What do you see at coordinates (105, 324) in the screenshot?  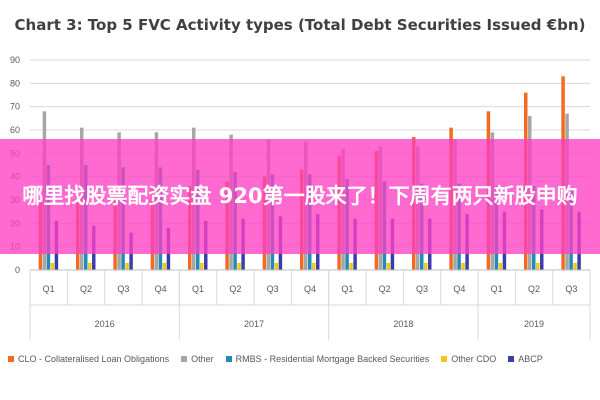 I see `x-group-label: 2016` at bounding box center [105, 324].